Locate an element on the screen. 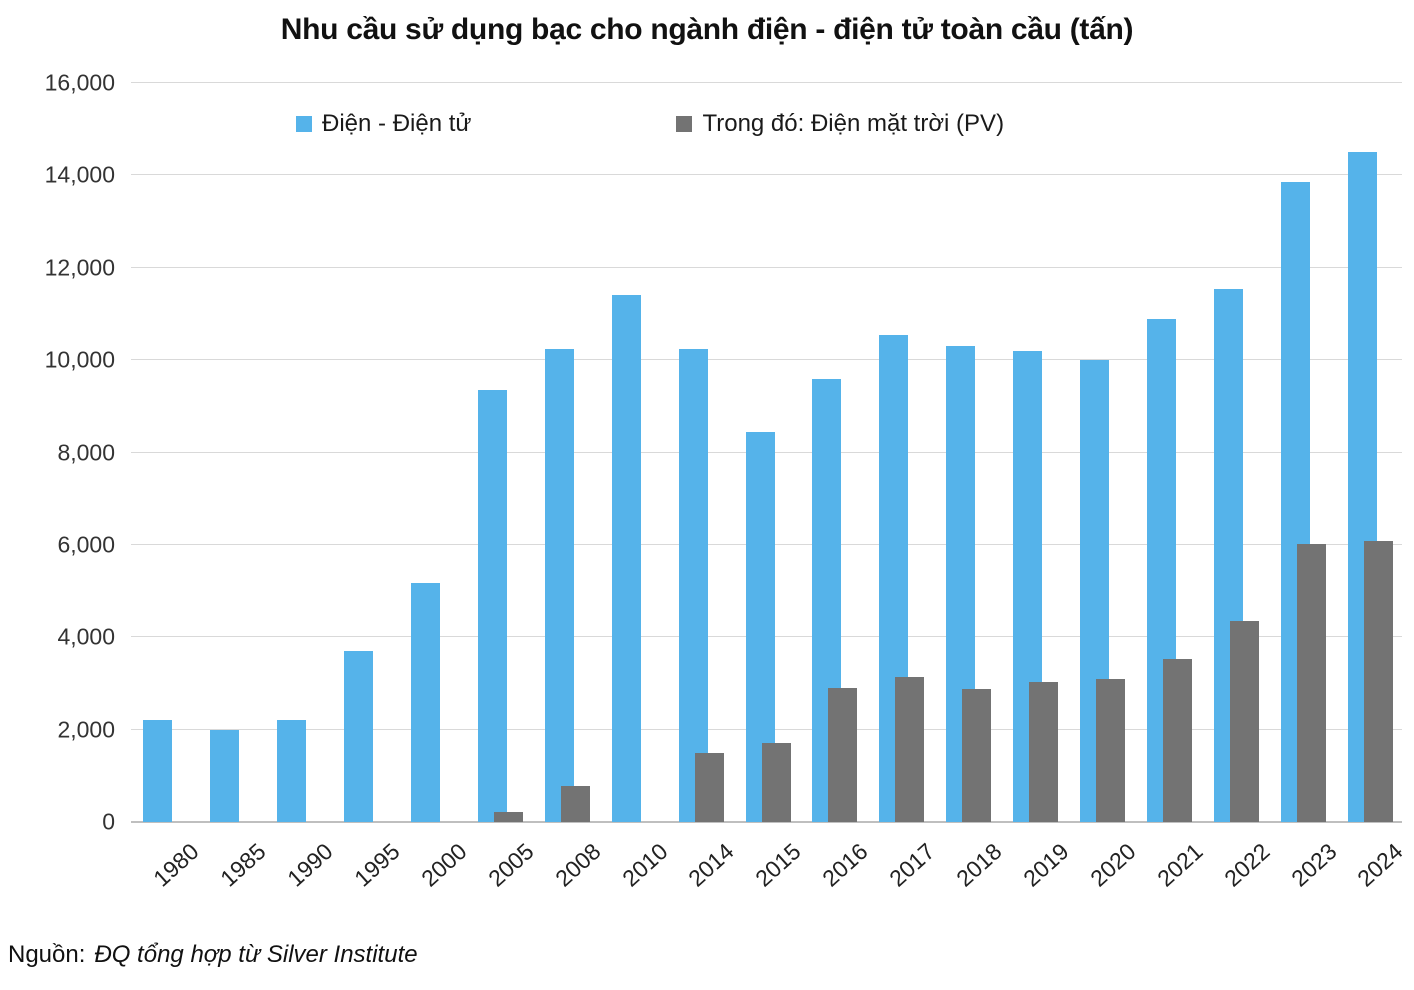 This screenshot has width=1414, height=990. bar-electronics-1985 is located at coordinates (225, 775).